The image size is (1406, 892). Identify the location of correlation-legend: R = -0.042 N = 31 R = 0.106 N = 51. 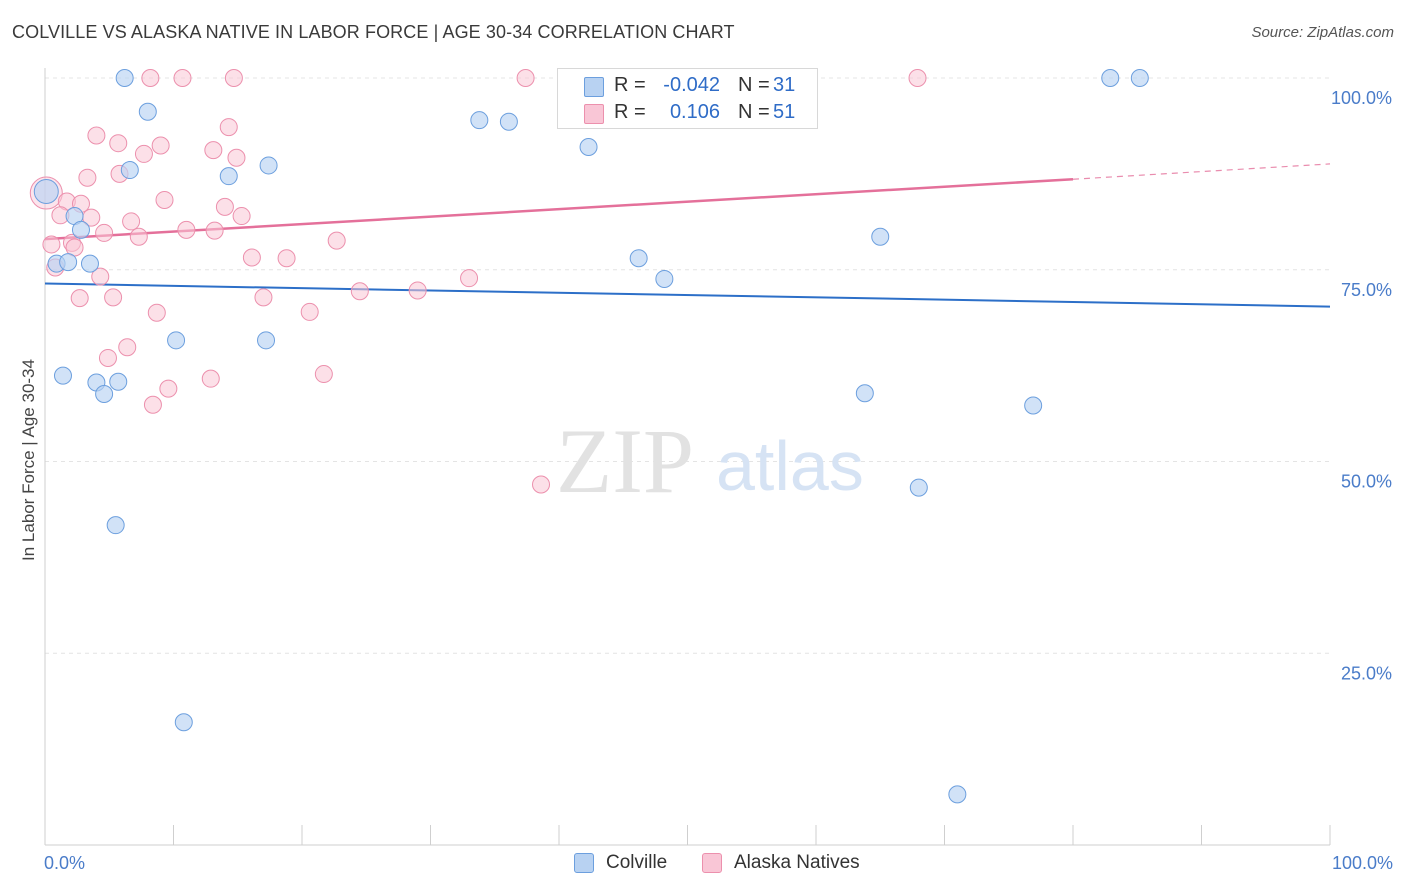
(687, 98).